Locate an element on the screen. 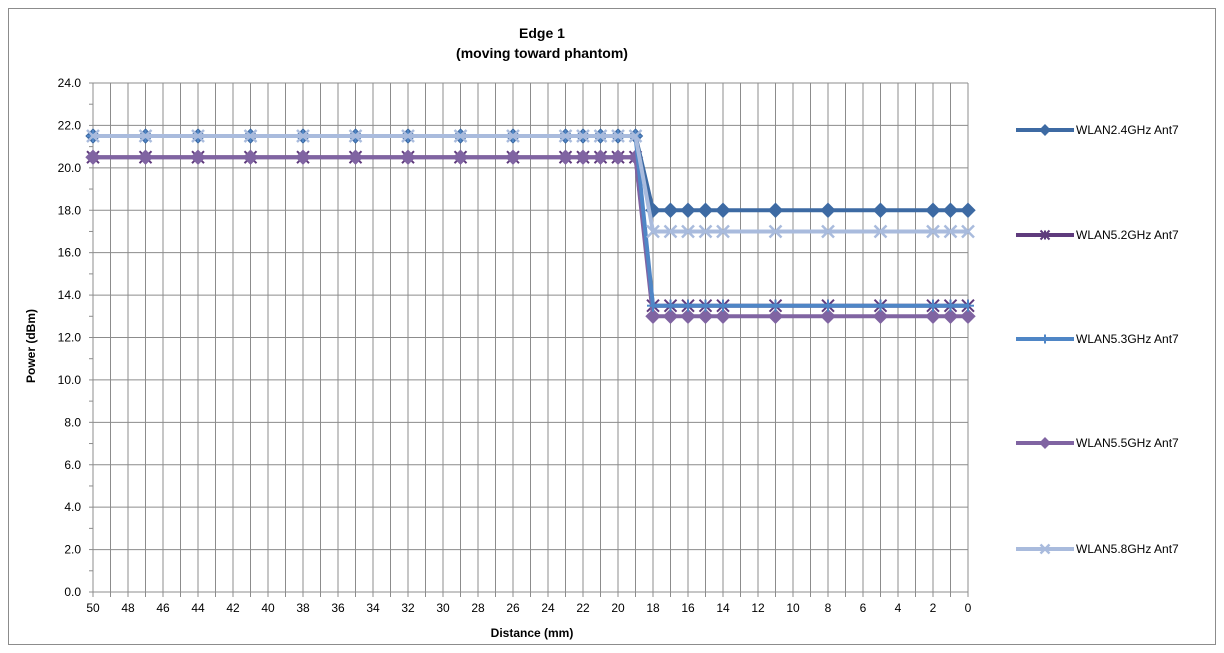 The height and width of the screenshot is (653, 1224). legend-item: WLAN5.5GHz Ant7 is located at coordinates (1097, 443).